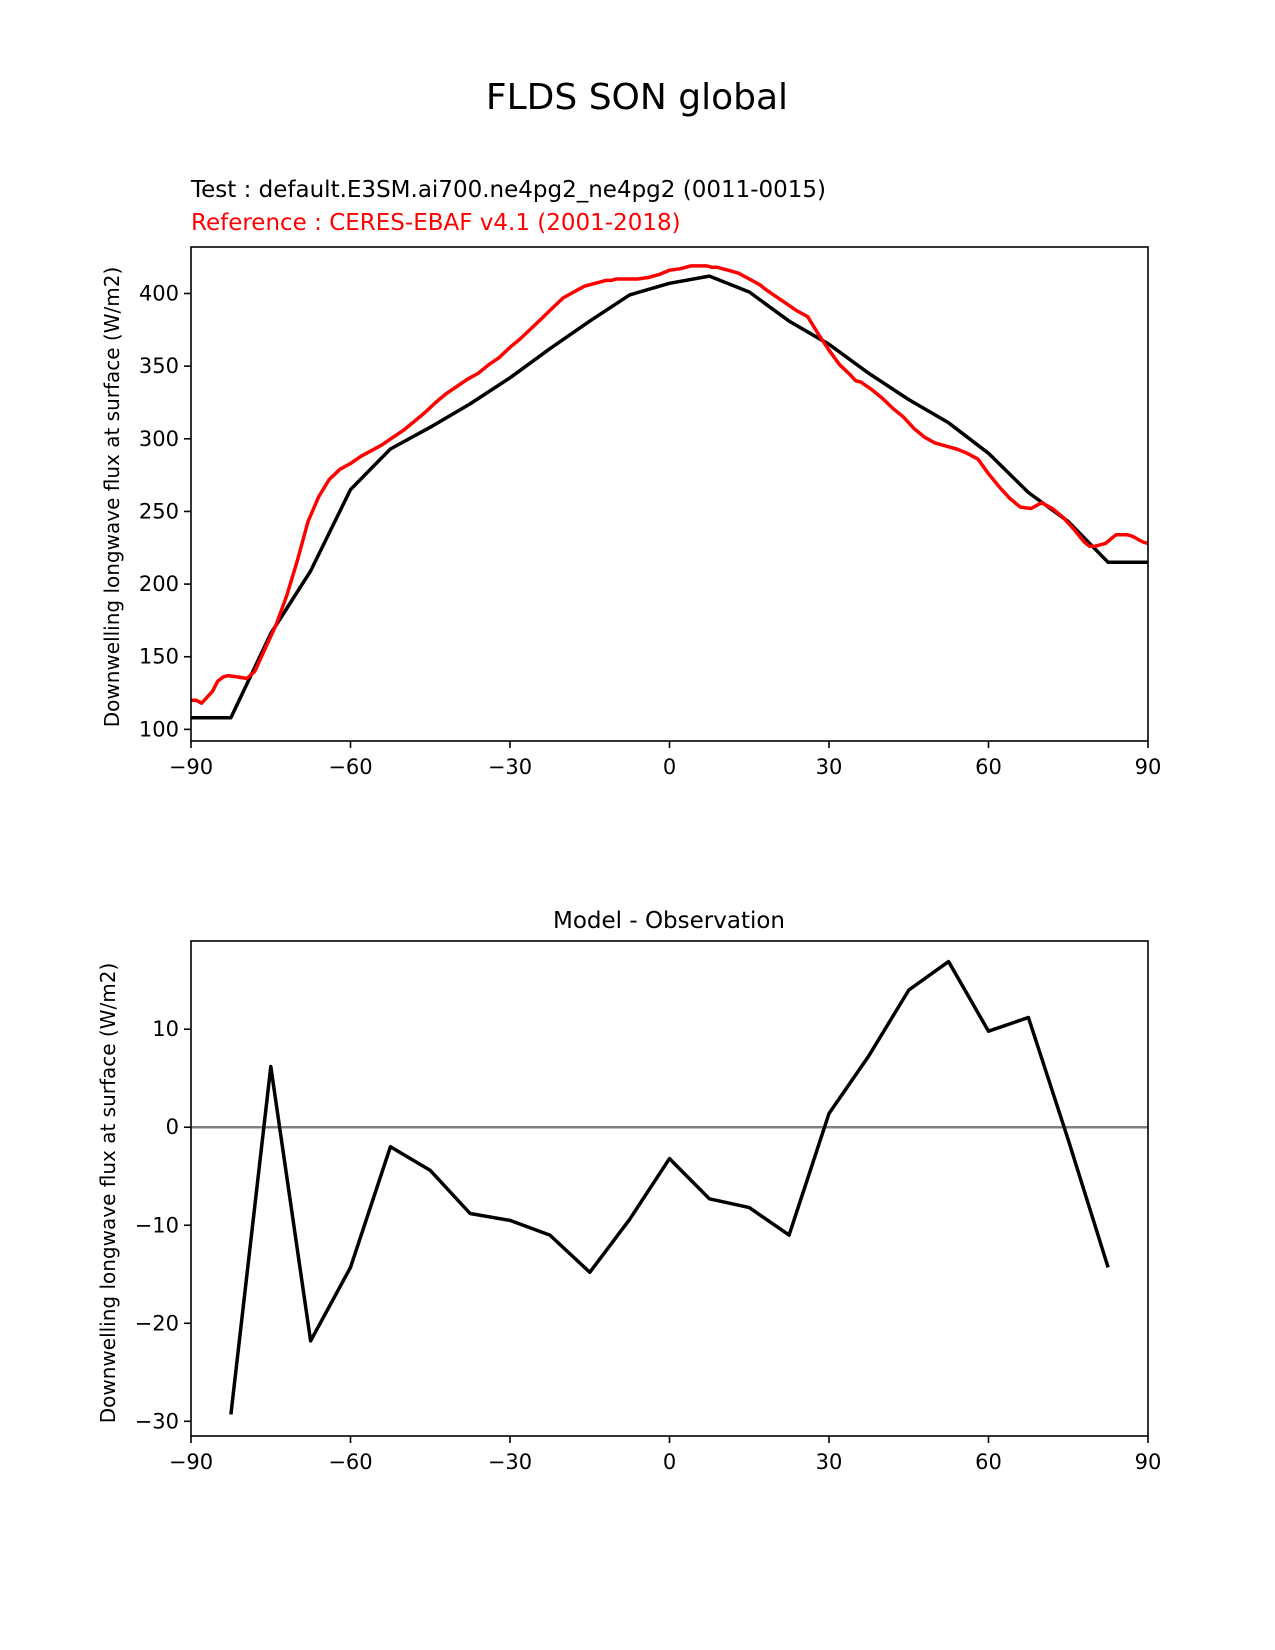 Image resolution: width=1275 pixels, height=1650 pixels. I want to click on bottom-panel-x-tick-label: 60, so click(988, 1462).